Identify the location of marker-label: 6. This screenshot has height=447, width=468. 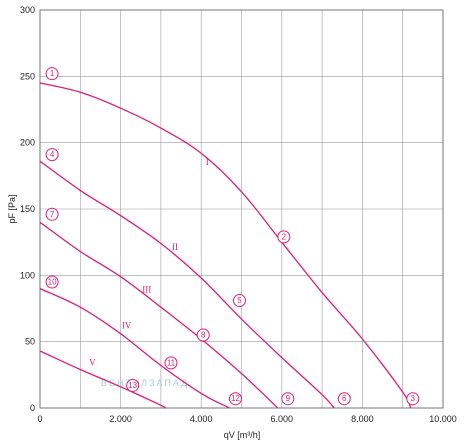
(344, 398).